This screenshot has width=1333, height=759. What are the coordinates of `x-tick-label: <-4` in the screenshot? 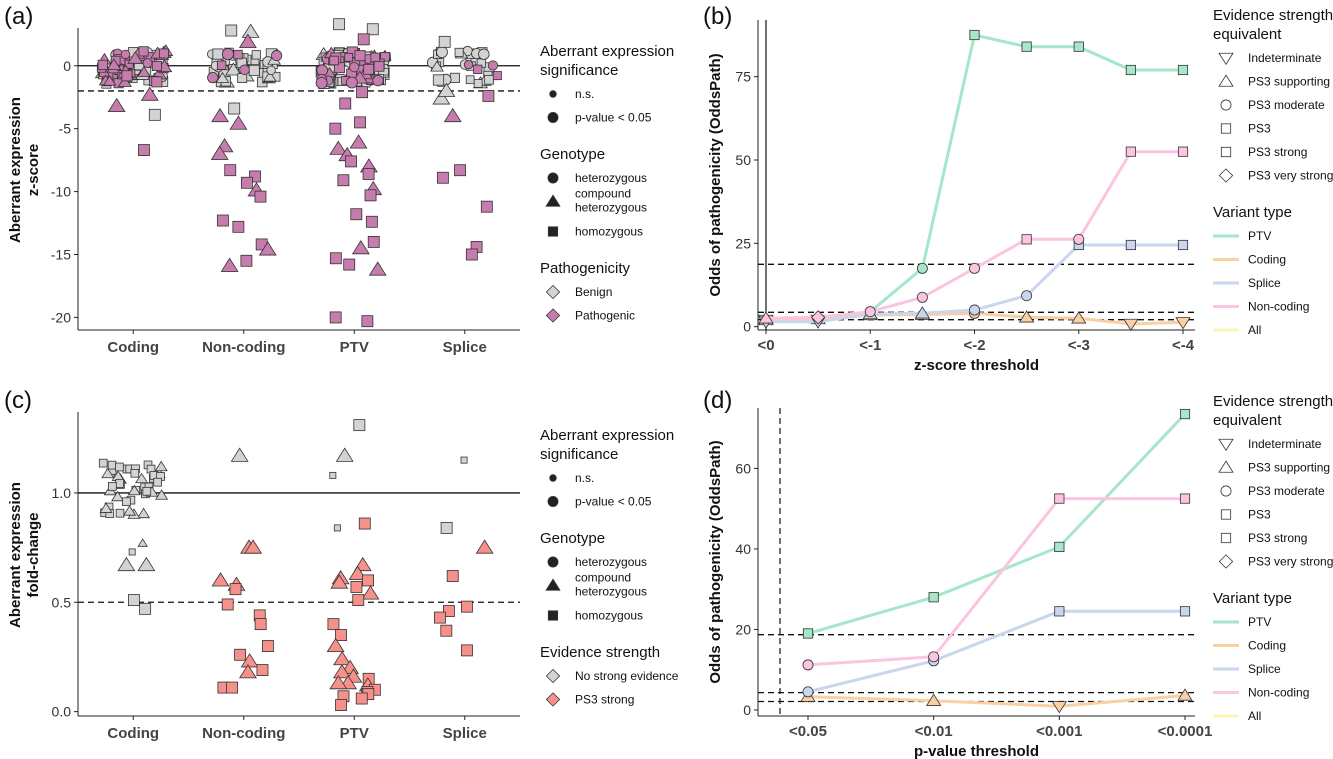 It's located at (1183, 345).